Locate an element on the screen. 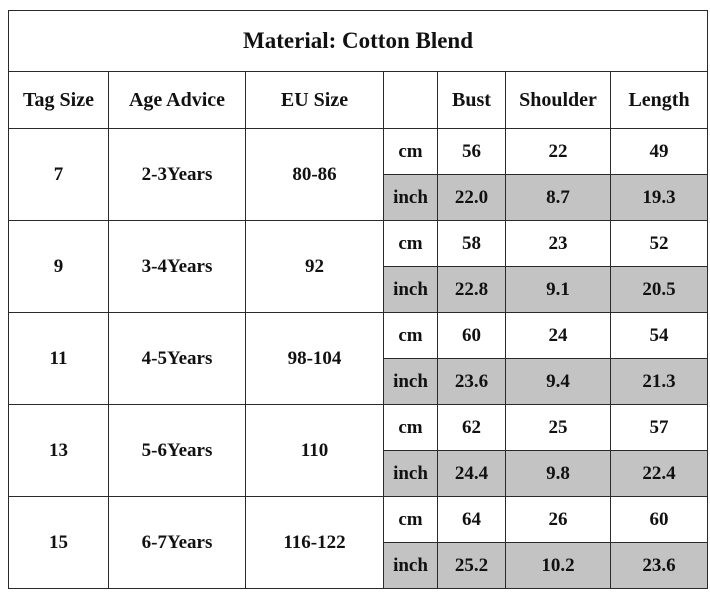 The width and height of the screenshot is (710, 600). header-cell: Tag Size is located at coordinates (58, 100).